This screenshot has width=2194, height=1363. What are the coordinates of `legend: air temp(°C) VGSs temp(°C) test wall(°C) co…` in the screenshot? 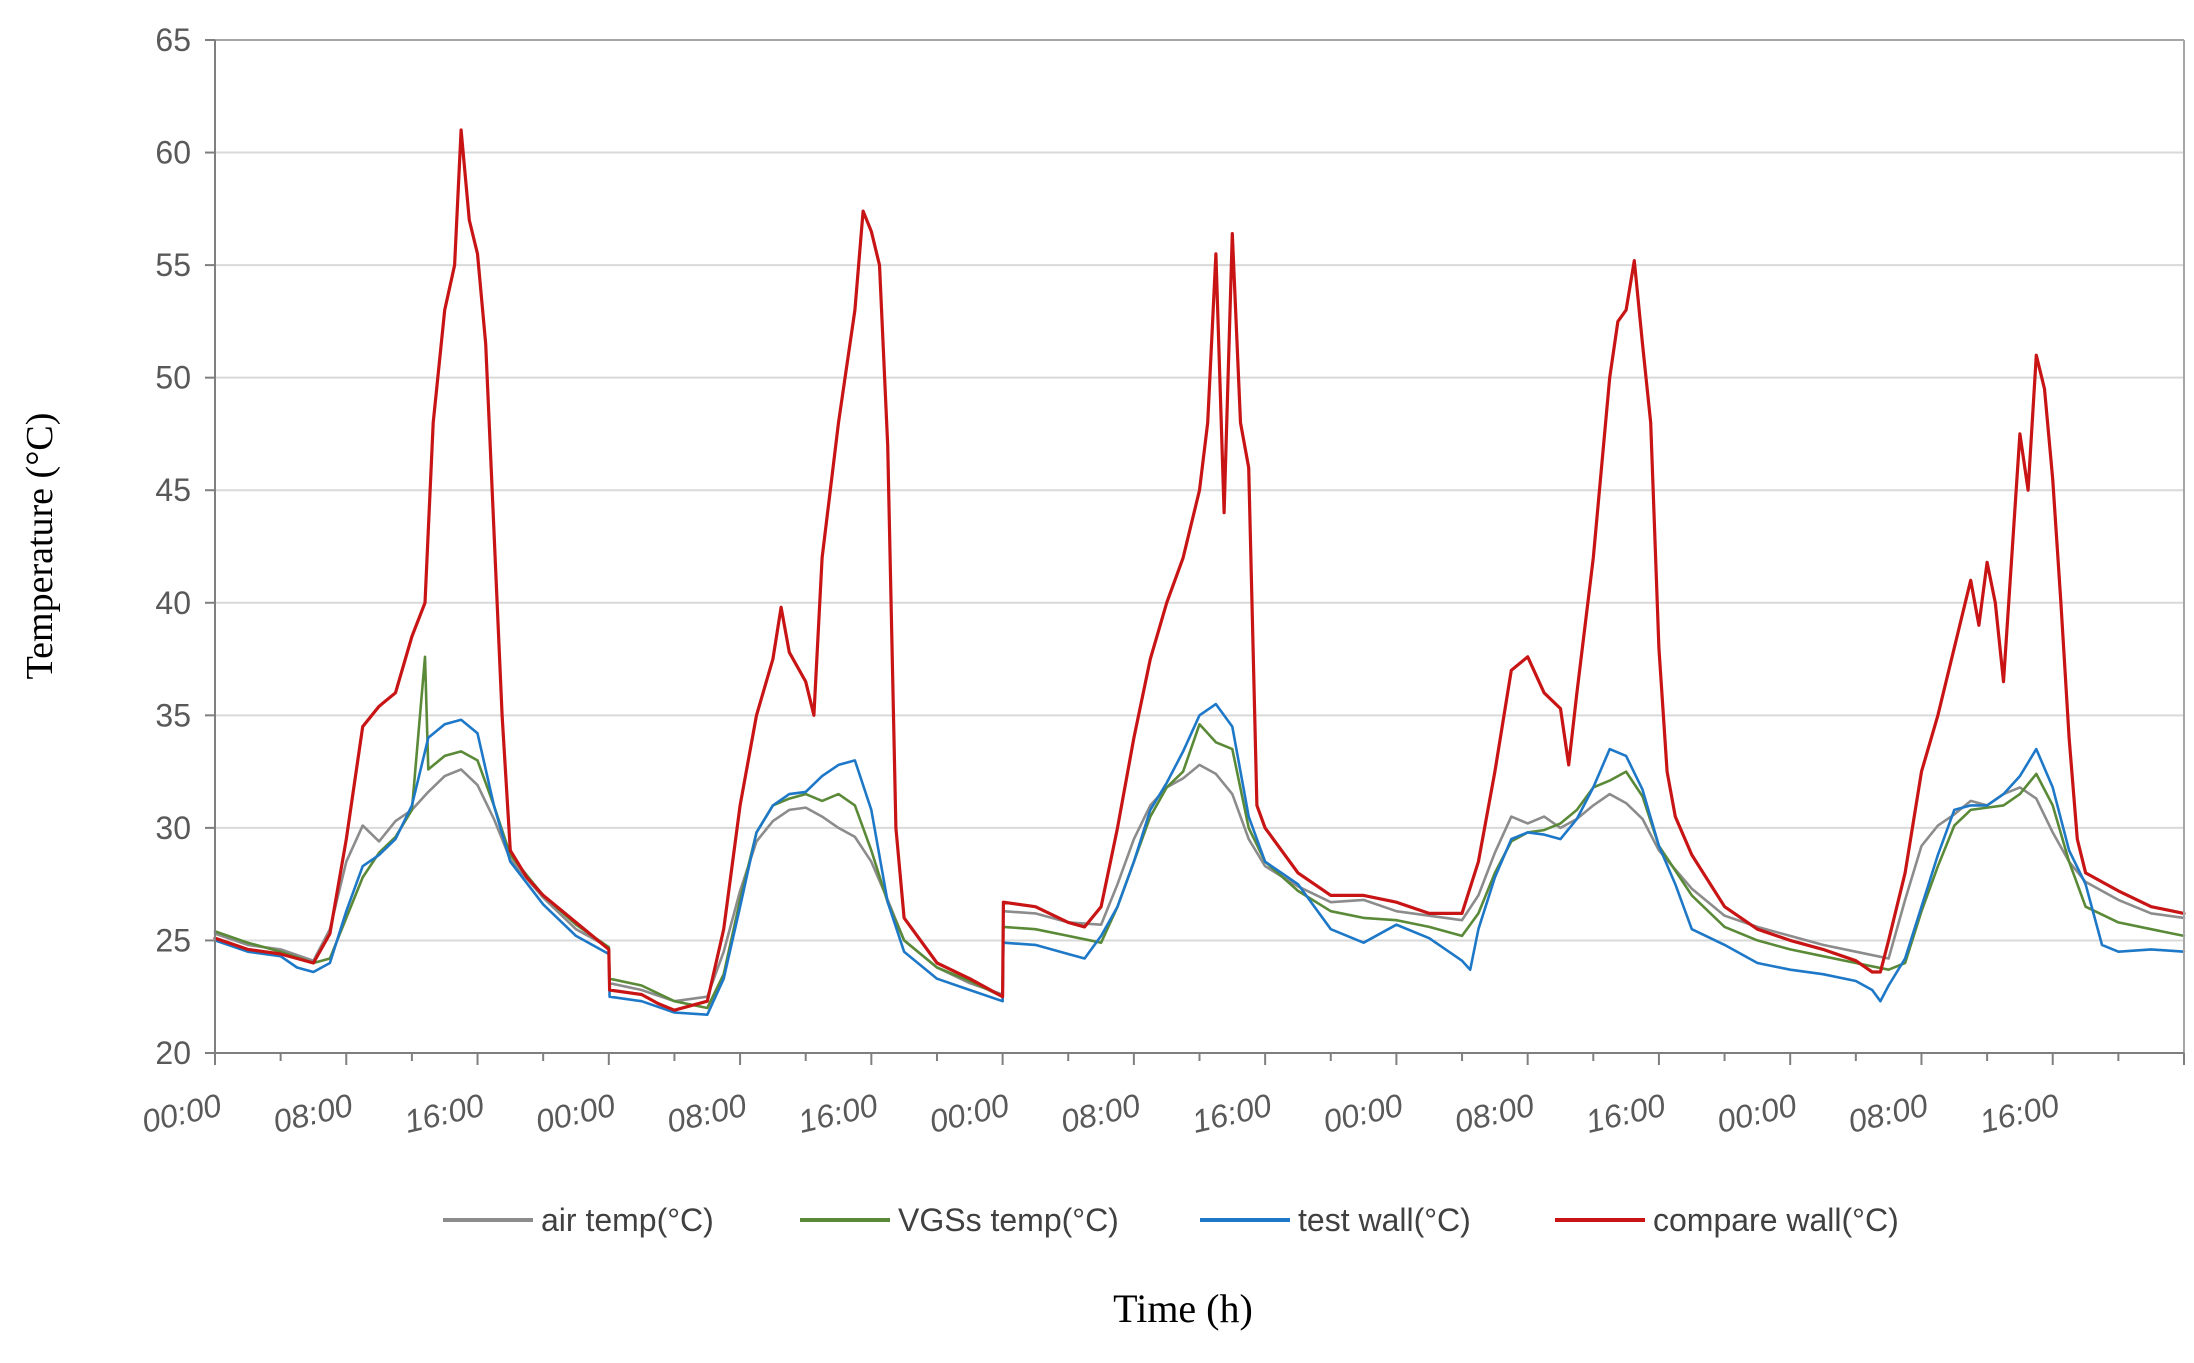 It's located at (1171, 1220).